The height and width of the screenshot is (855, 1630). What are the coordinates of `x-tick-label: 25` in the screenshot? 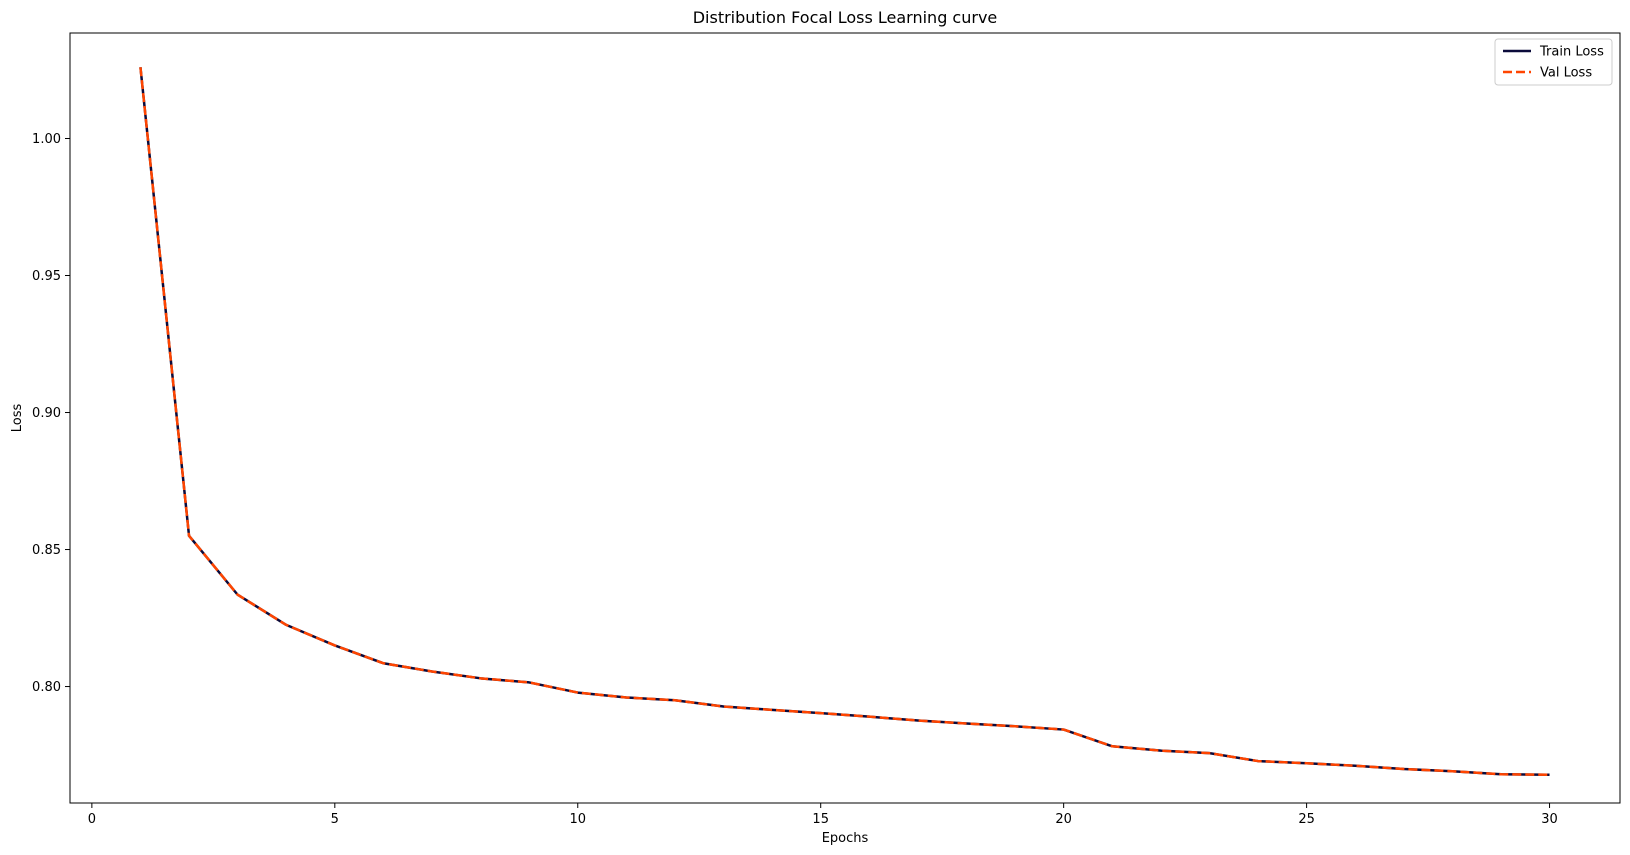 It's located at (1306, 819).